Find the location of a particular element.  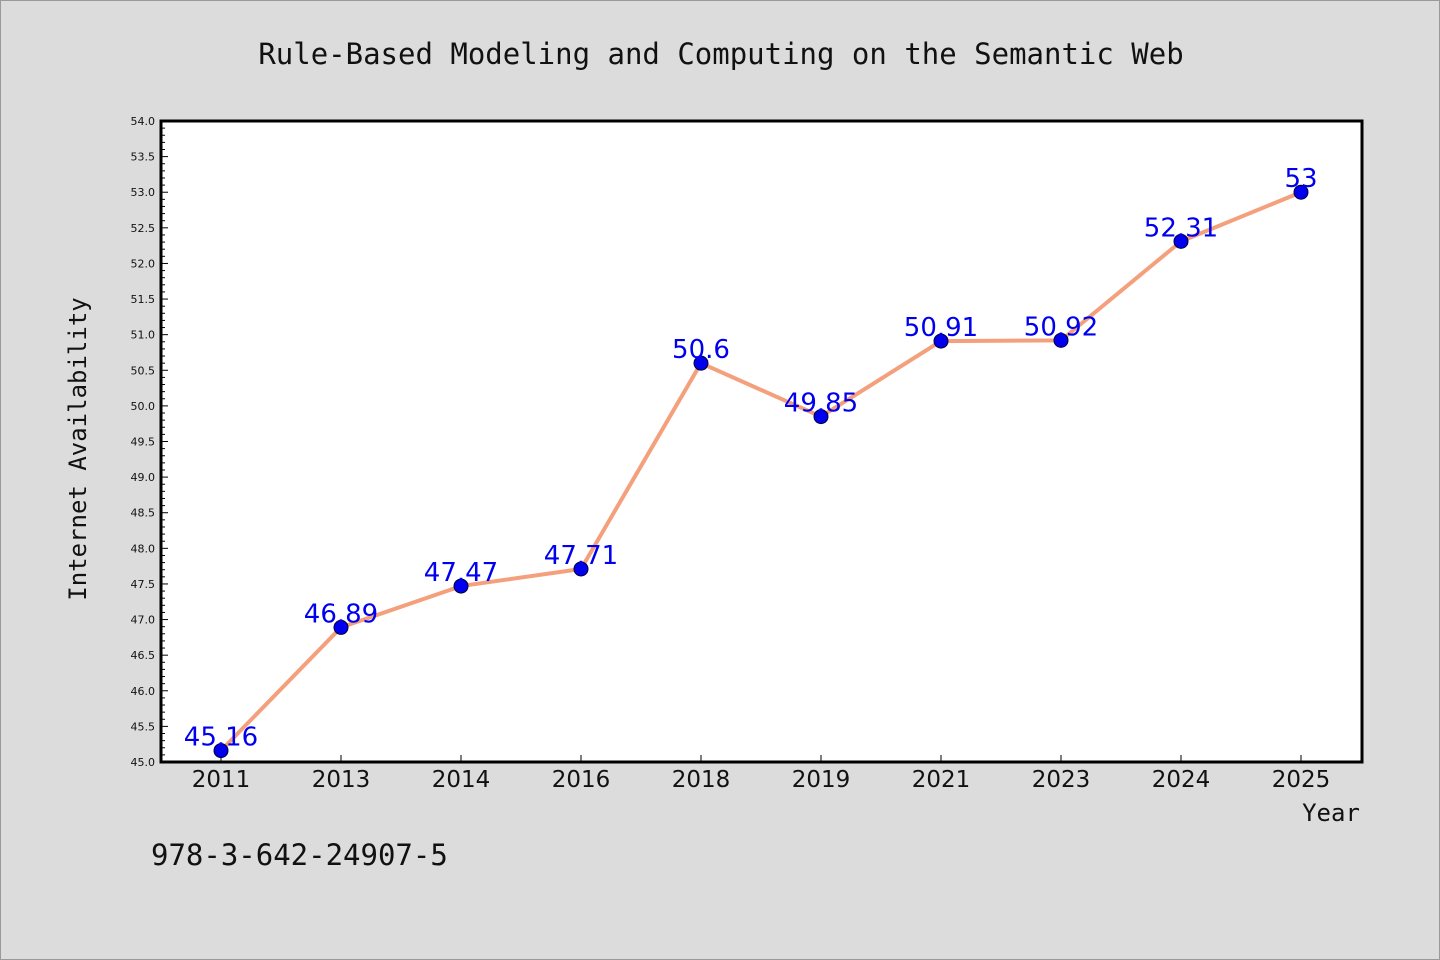

data-label: 49.85 is located at coordinates (821, 404).